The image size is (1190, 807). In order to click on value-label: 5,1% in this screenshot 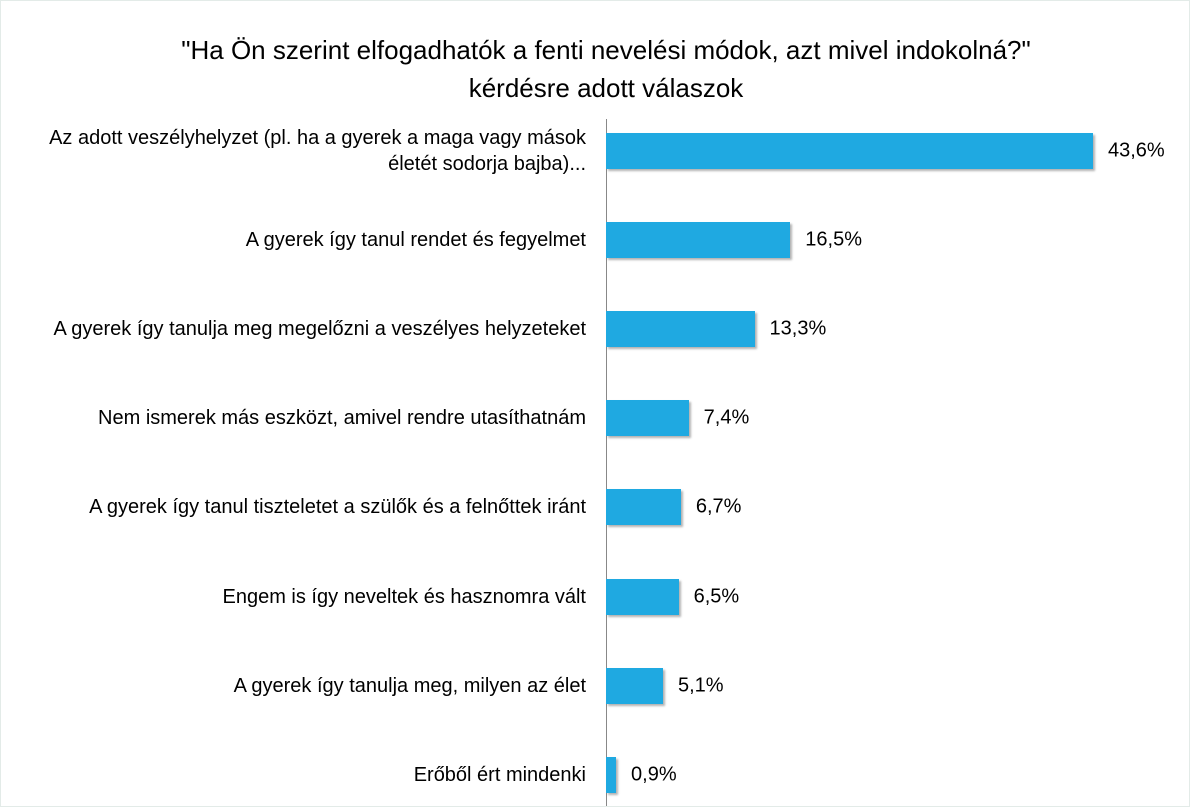, I will do `click(700, 685)`.